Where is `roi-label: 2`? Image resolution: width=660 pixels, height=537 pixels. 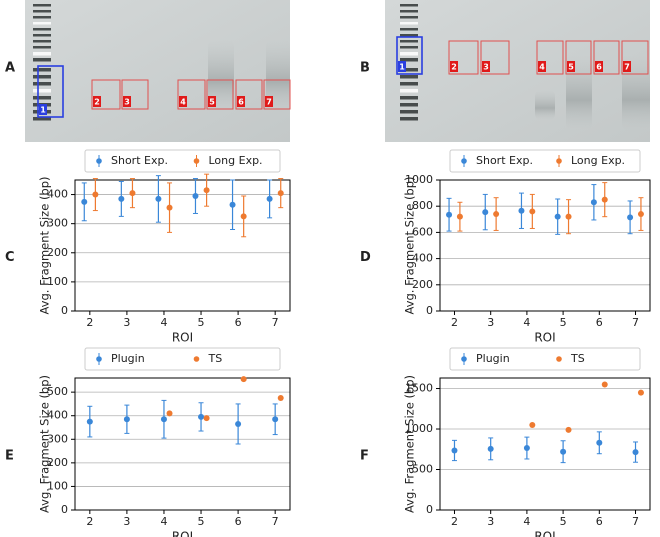
roi-label: 2 is located at coordinates (97, 102).